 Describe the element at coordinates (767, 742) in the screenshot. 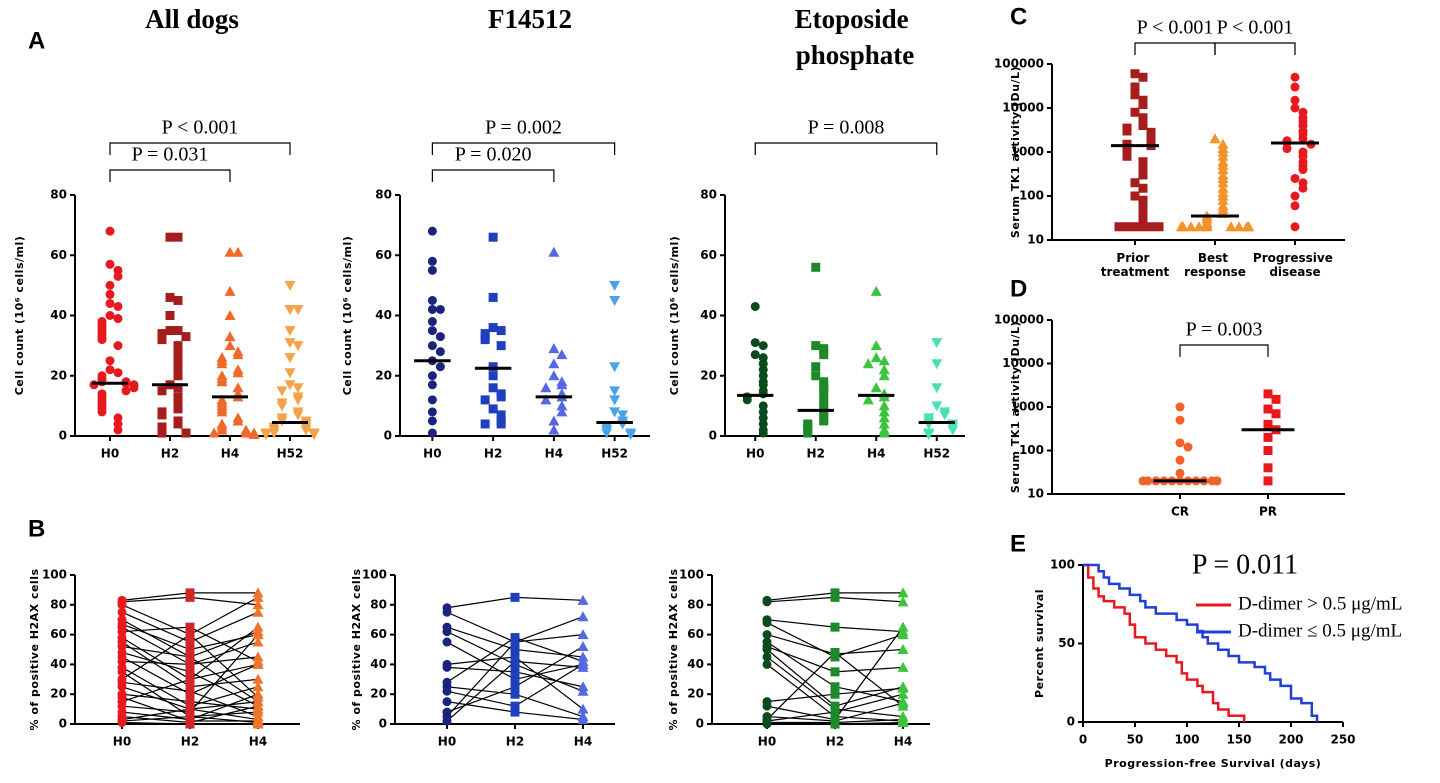

I see `x-tick-label: H0` at that location.